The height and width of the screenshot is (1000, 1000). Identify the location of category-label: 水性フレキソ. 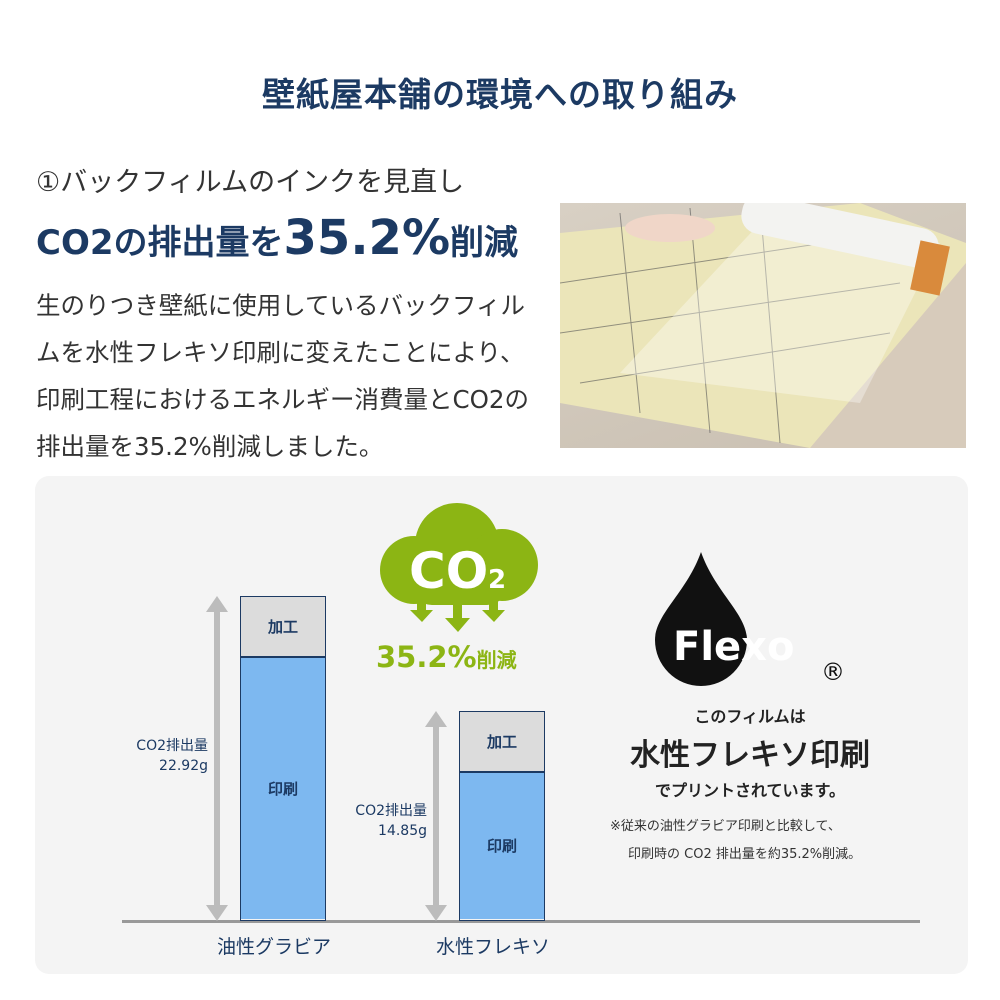
(492, 947).